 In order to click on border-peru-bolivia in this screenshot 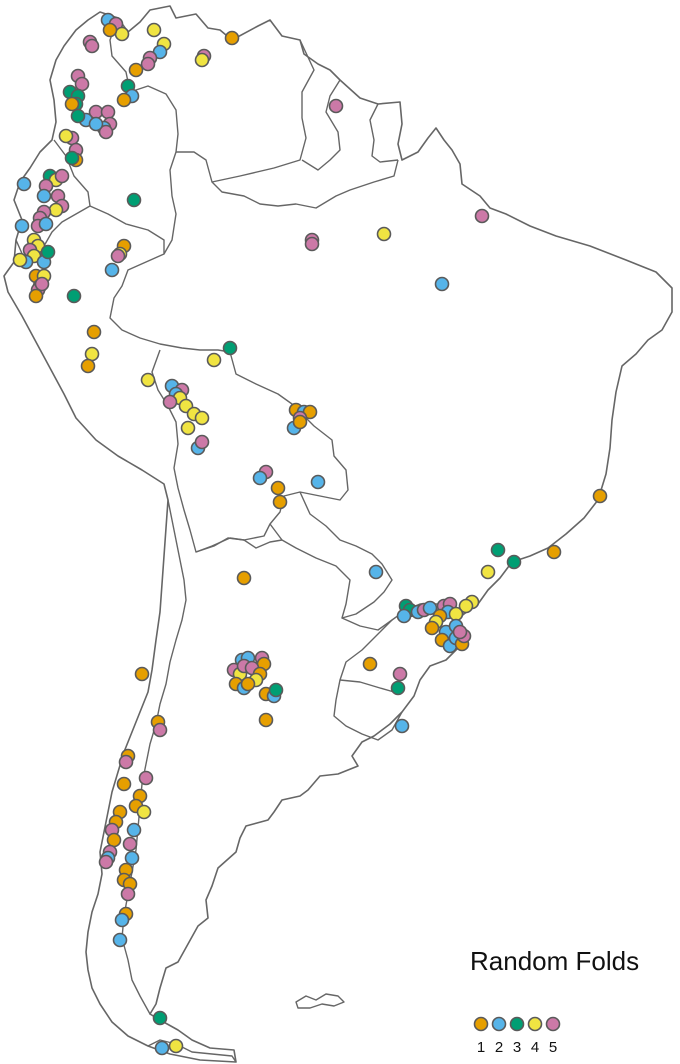, I will do `click(250, 451)`.